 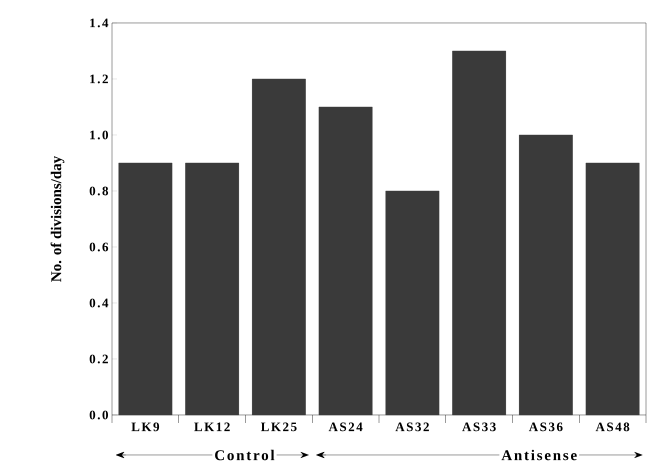 I want to click on y-tick-label: 0.8, so click(x=99, y=191).